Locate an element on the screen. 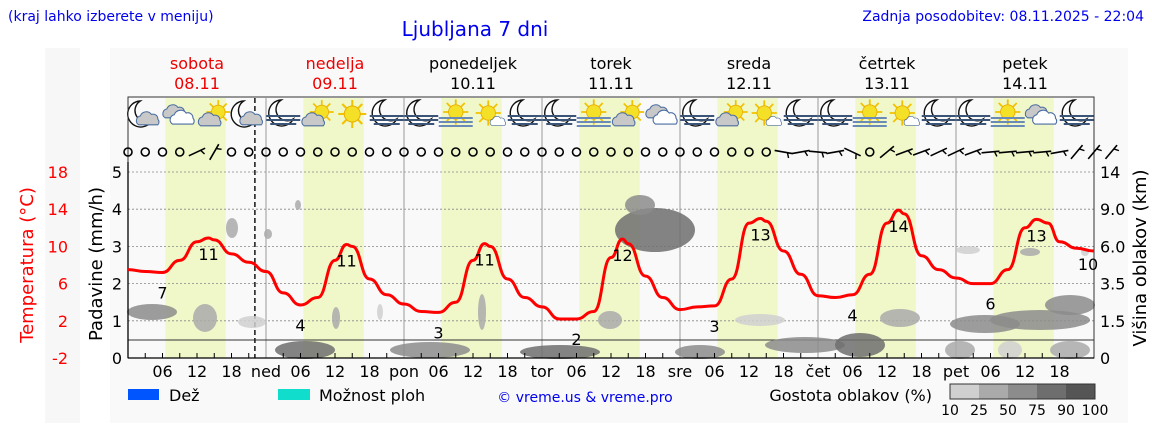 The width and height of the screenshot is (1152, 443). cloud-density-tick: 10 is located at coordinates (950, 411).